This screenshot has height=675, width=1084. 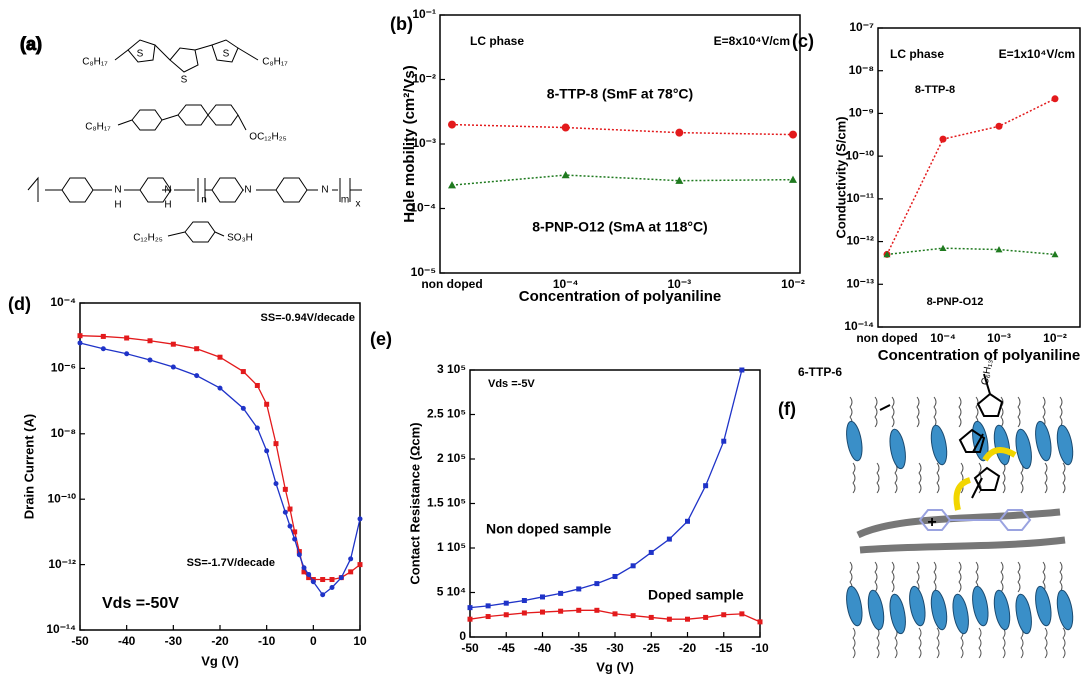 I want to click on y-axis-label: Conductivity (S/cm), so click(x=840, y=177).